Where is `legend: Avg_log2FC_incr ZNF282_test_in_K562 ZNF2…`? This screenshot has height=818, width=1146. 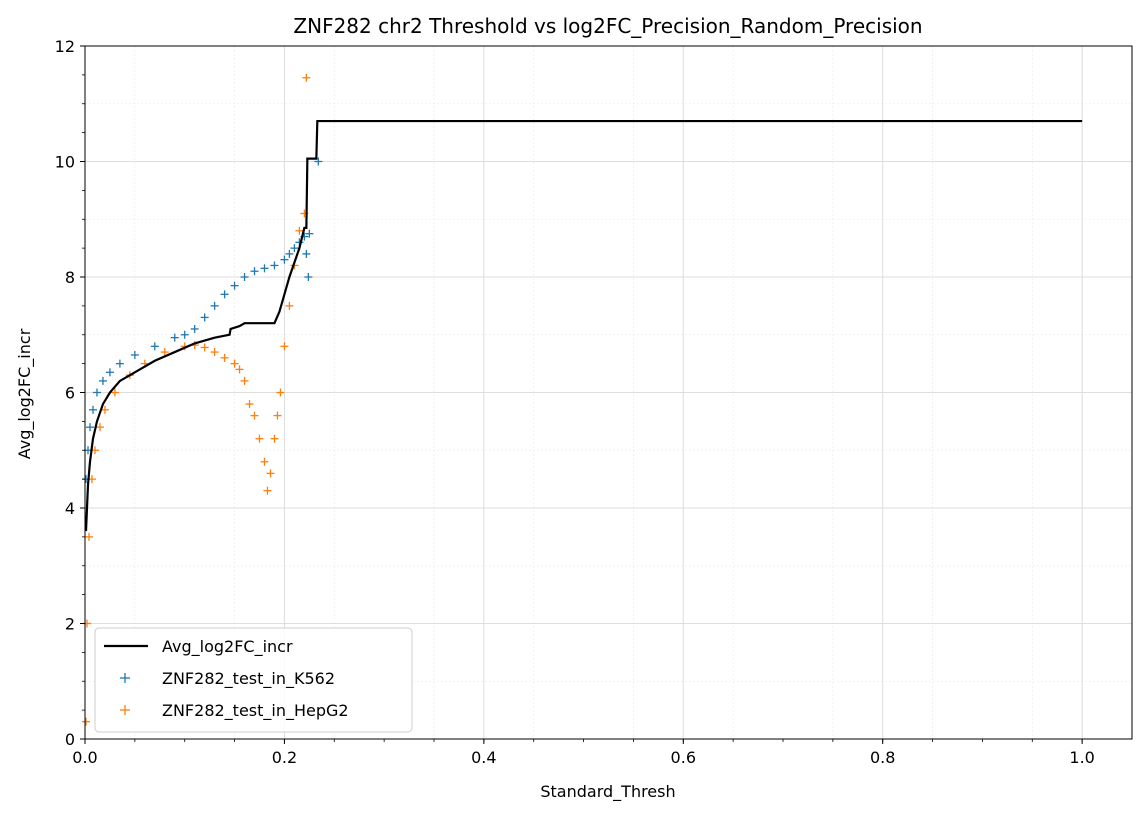 legend: Avg_log2FC_incr ZNF282_test_in_K562 ZNF2… is located at coordinates (253, 680).